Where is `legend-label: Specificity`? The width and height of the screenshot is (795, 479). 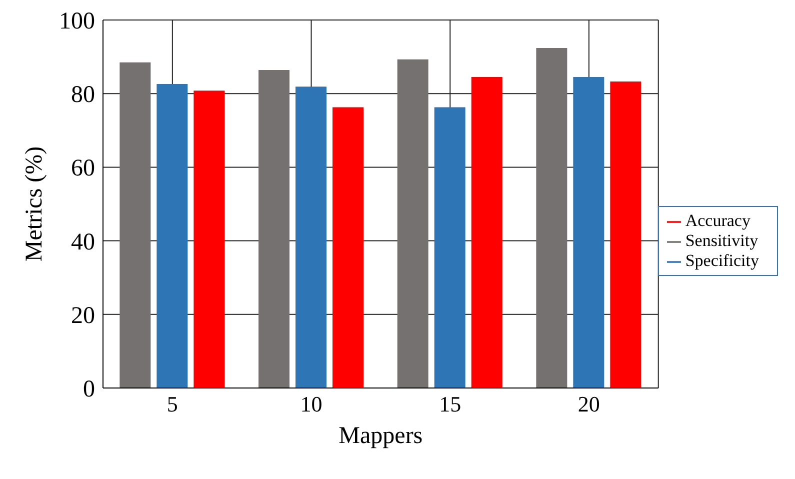 legend-label: Specificity is located at coordinates (722, 260).